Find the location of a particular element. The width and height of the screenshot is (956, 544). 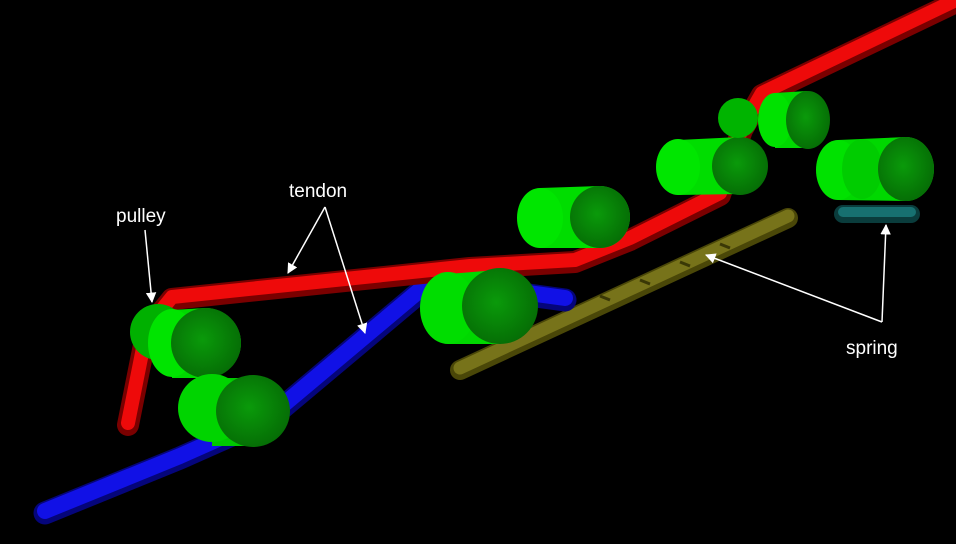

pulley-right-lower is located at coordinates (712, 166).